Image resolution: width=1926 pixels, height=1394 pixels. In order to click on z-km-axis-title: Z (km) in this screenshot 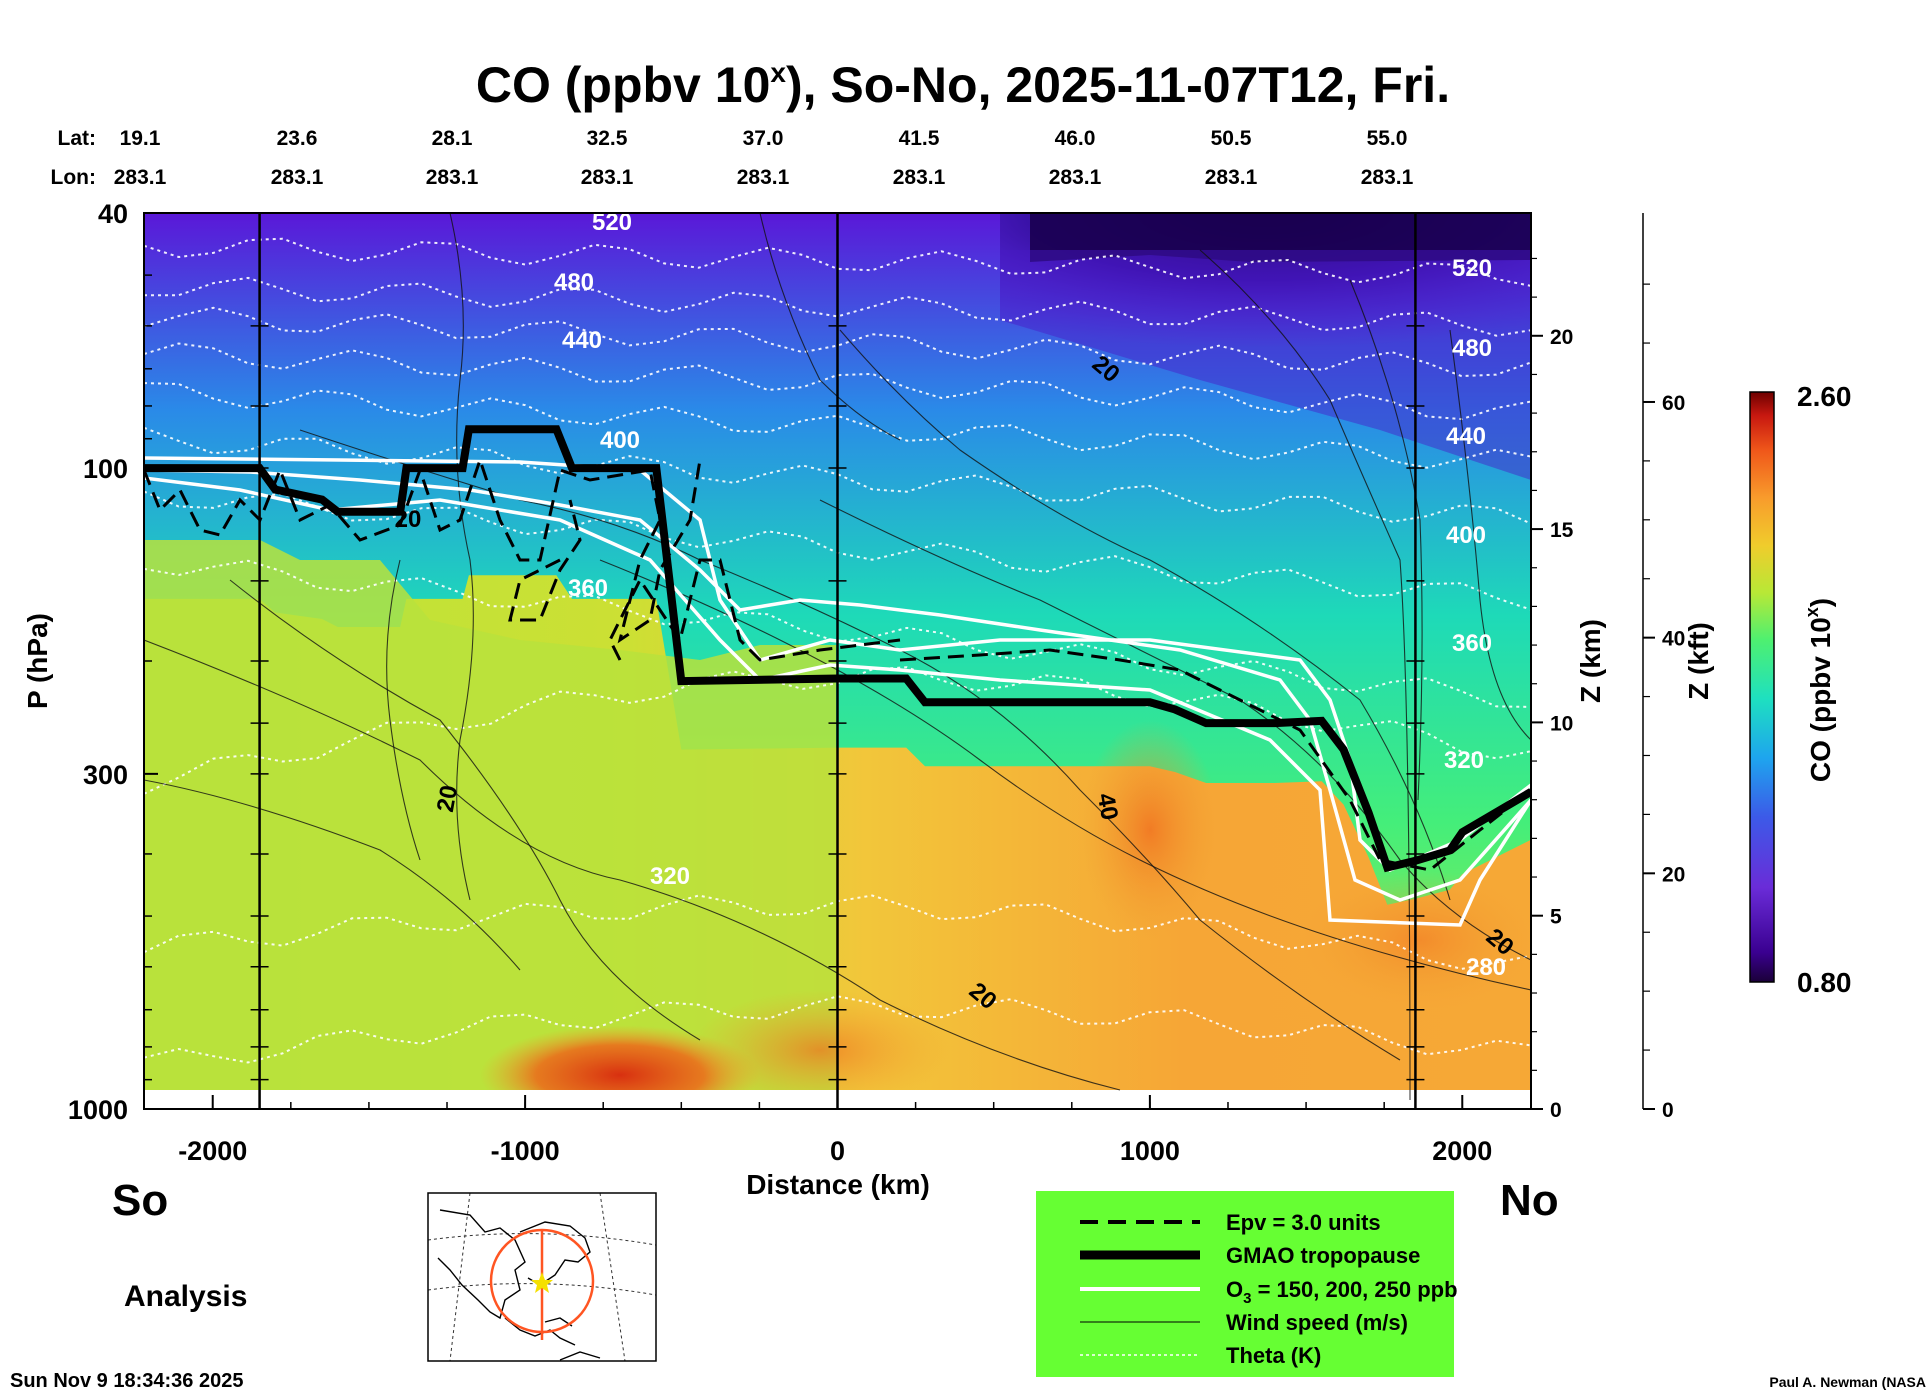, I will do `click(1590, 661)`.